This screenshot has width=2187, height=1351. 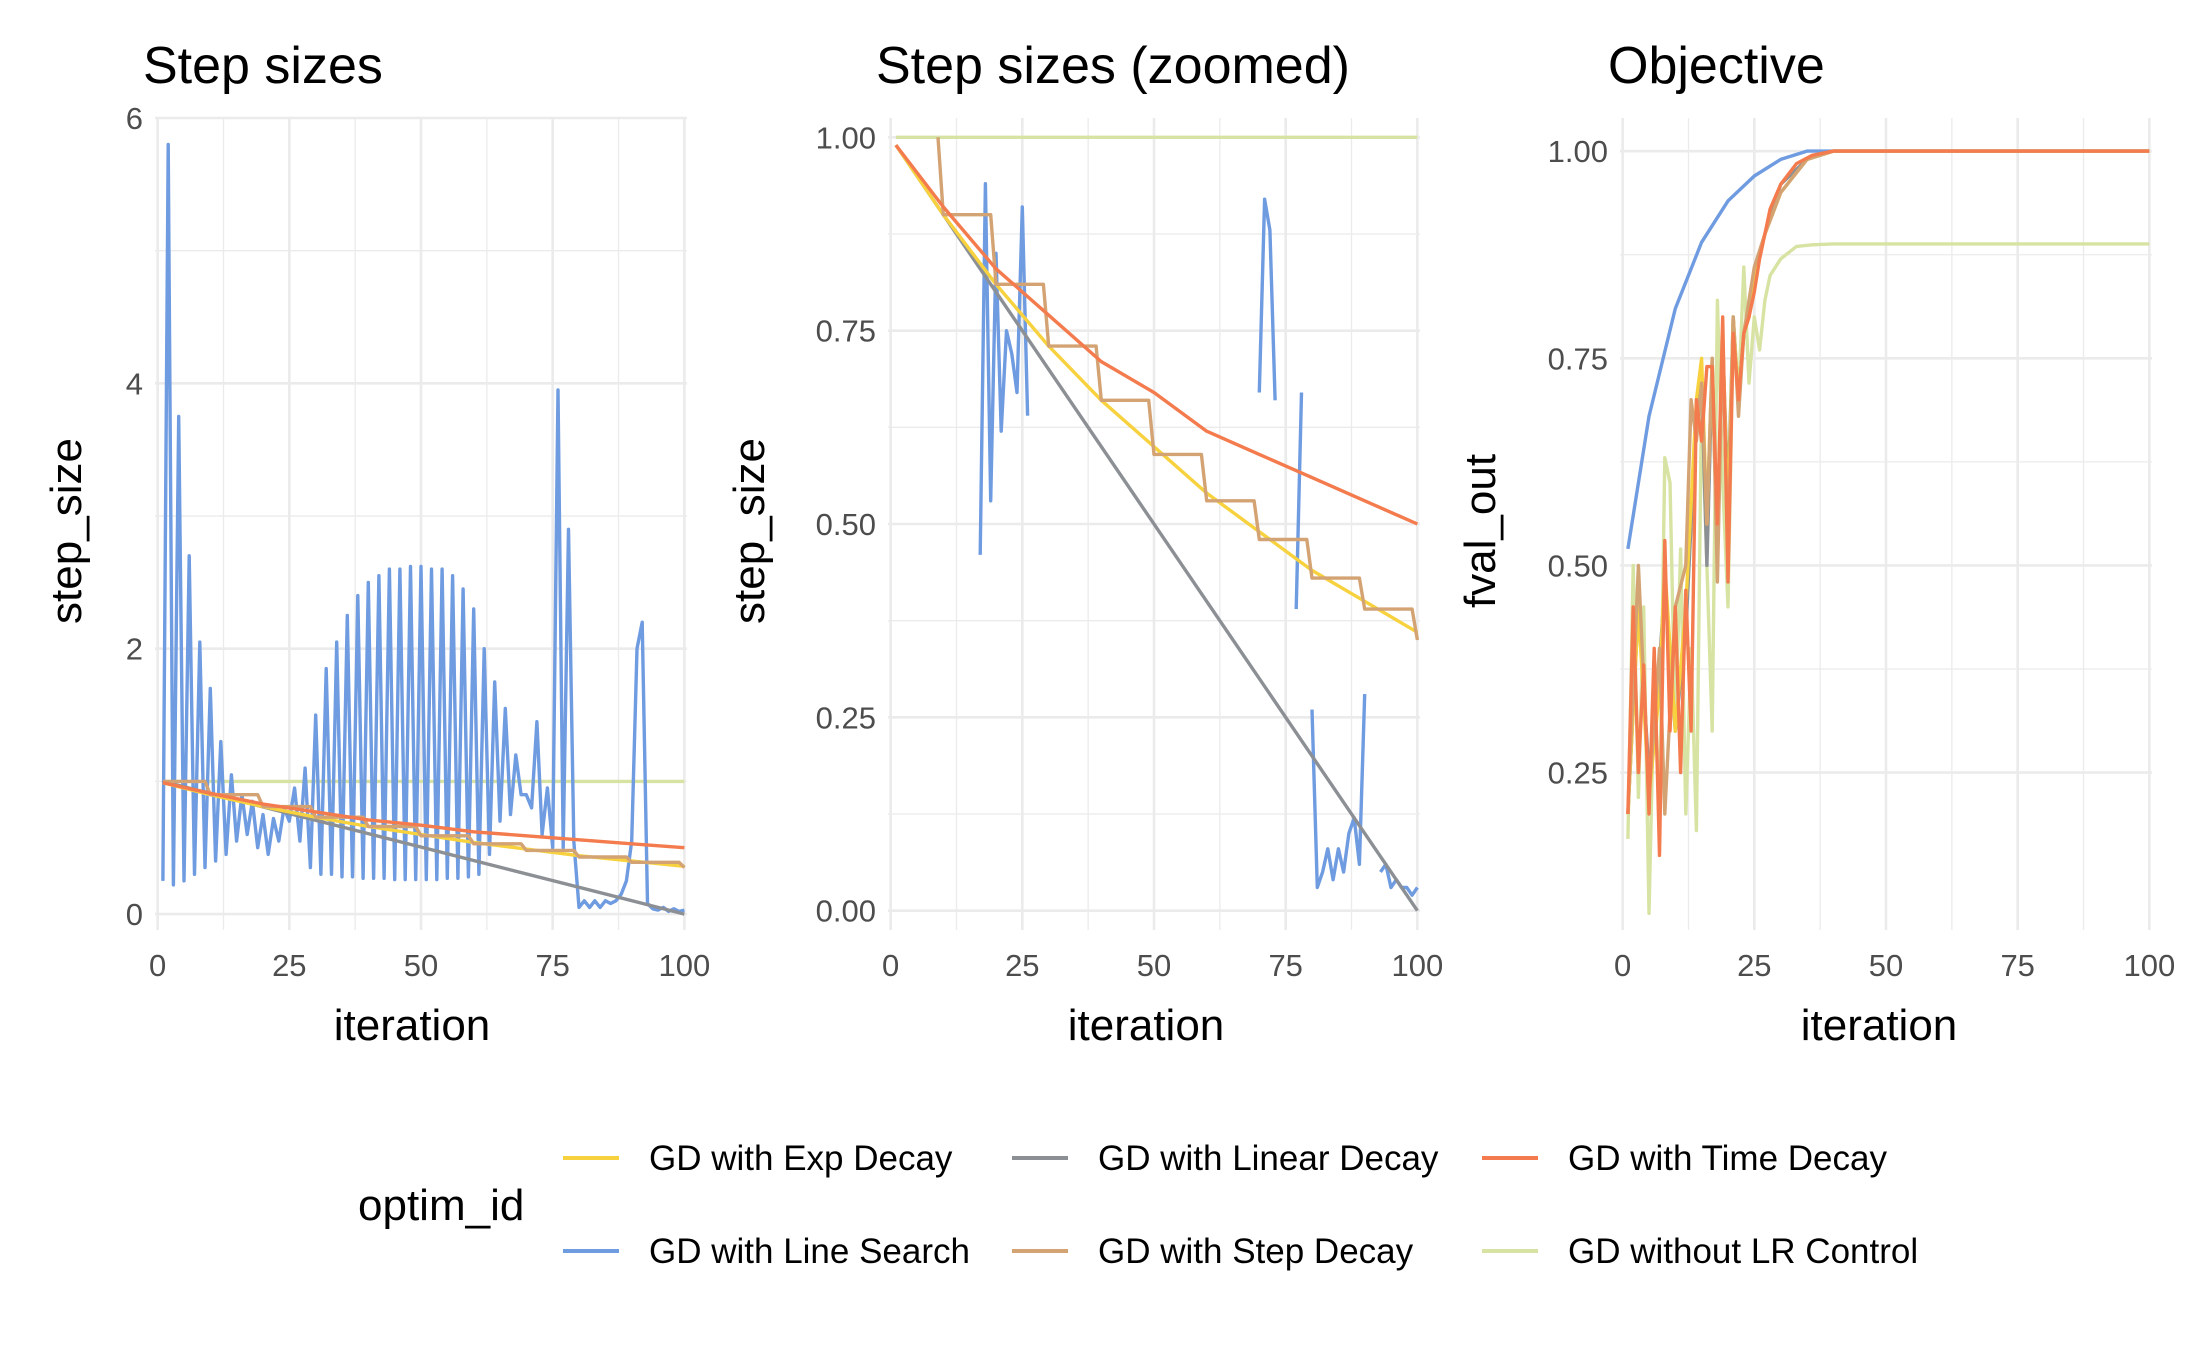 I want to click on legend-item-gd-with-linear-decay: GD with Linear Decay, so click(x=1225, y=1158).